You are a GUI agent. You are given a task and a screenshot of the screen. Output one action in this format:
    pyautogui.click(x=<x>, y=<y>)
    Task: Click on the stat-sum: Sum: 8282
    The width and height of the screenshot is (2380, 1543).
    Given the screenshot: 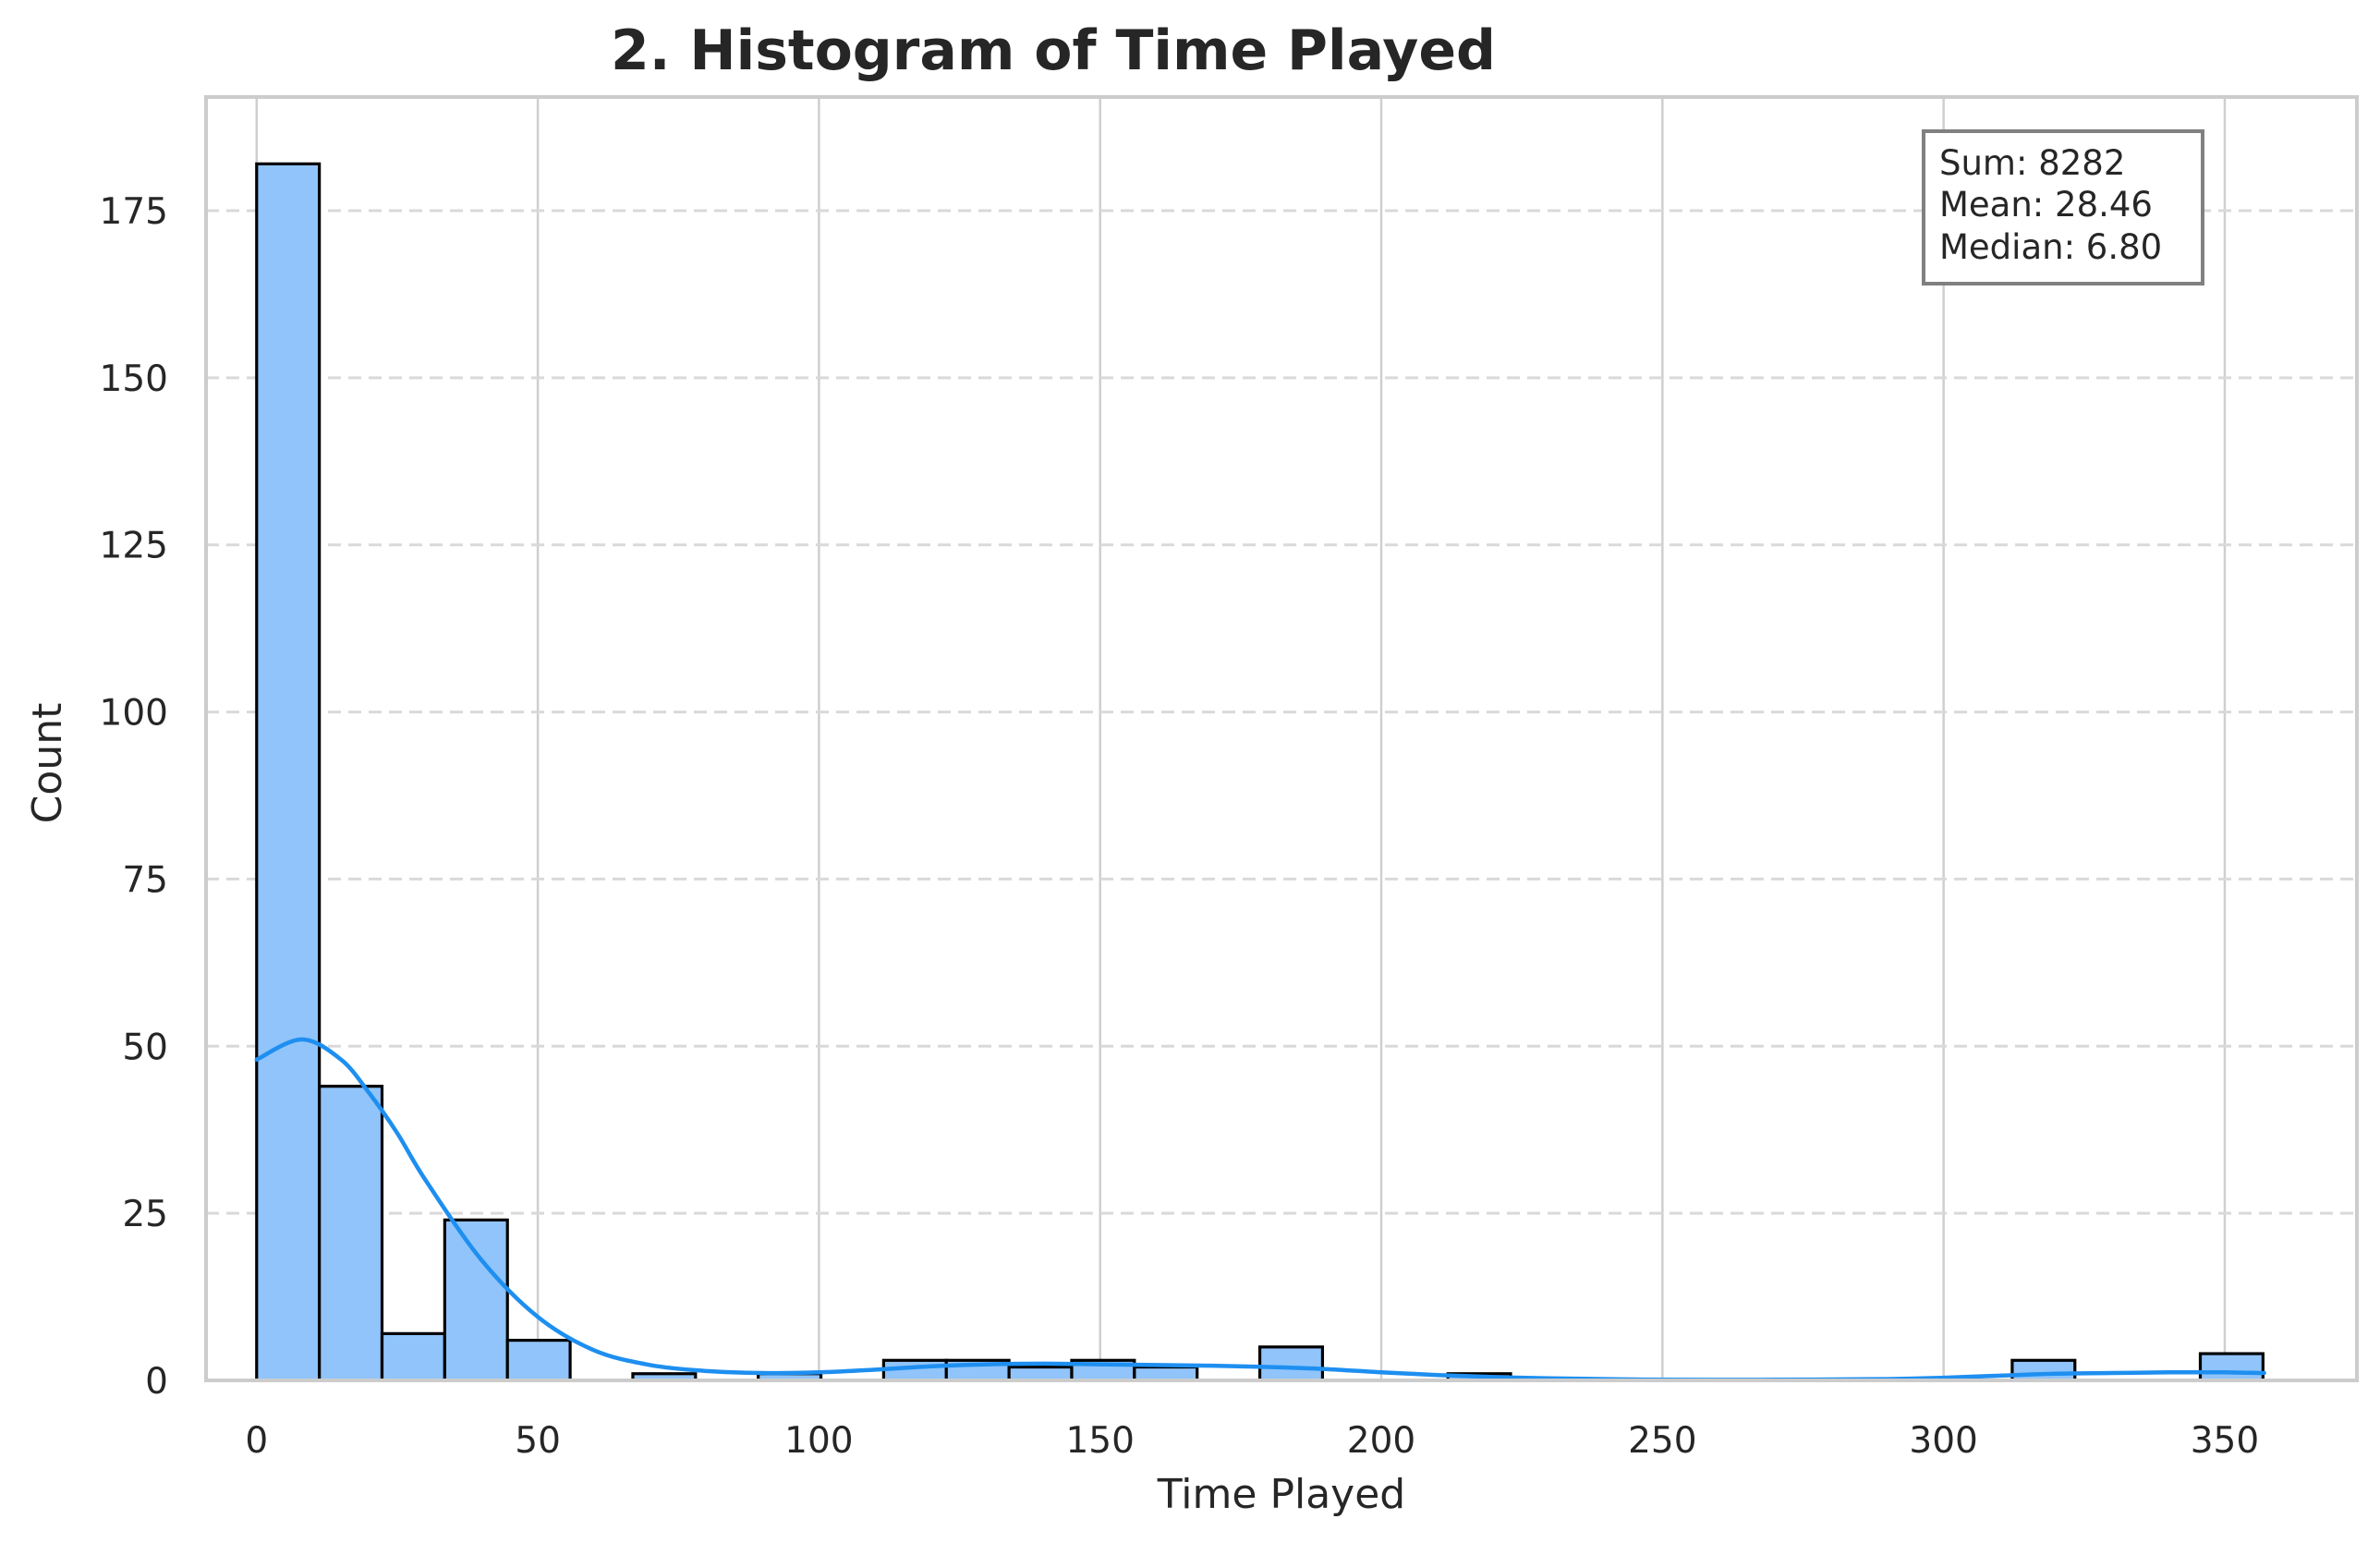 What is the action you would take?
    pyautogui.click(x=2032, y=163)
    